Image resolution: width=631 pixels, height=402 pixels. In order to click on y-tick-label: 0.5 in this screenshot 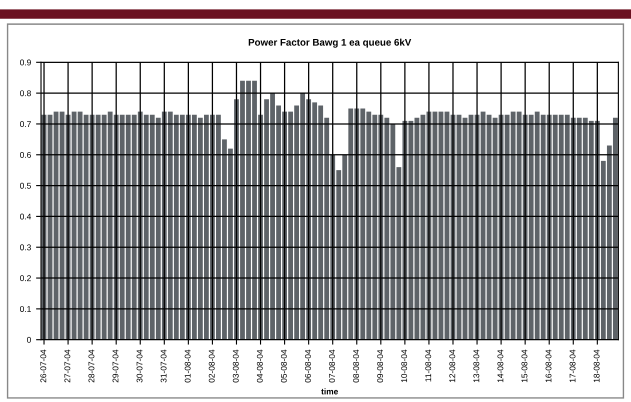, I will do `click(25, 185)`.